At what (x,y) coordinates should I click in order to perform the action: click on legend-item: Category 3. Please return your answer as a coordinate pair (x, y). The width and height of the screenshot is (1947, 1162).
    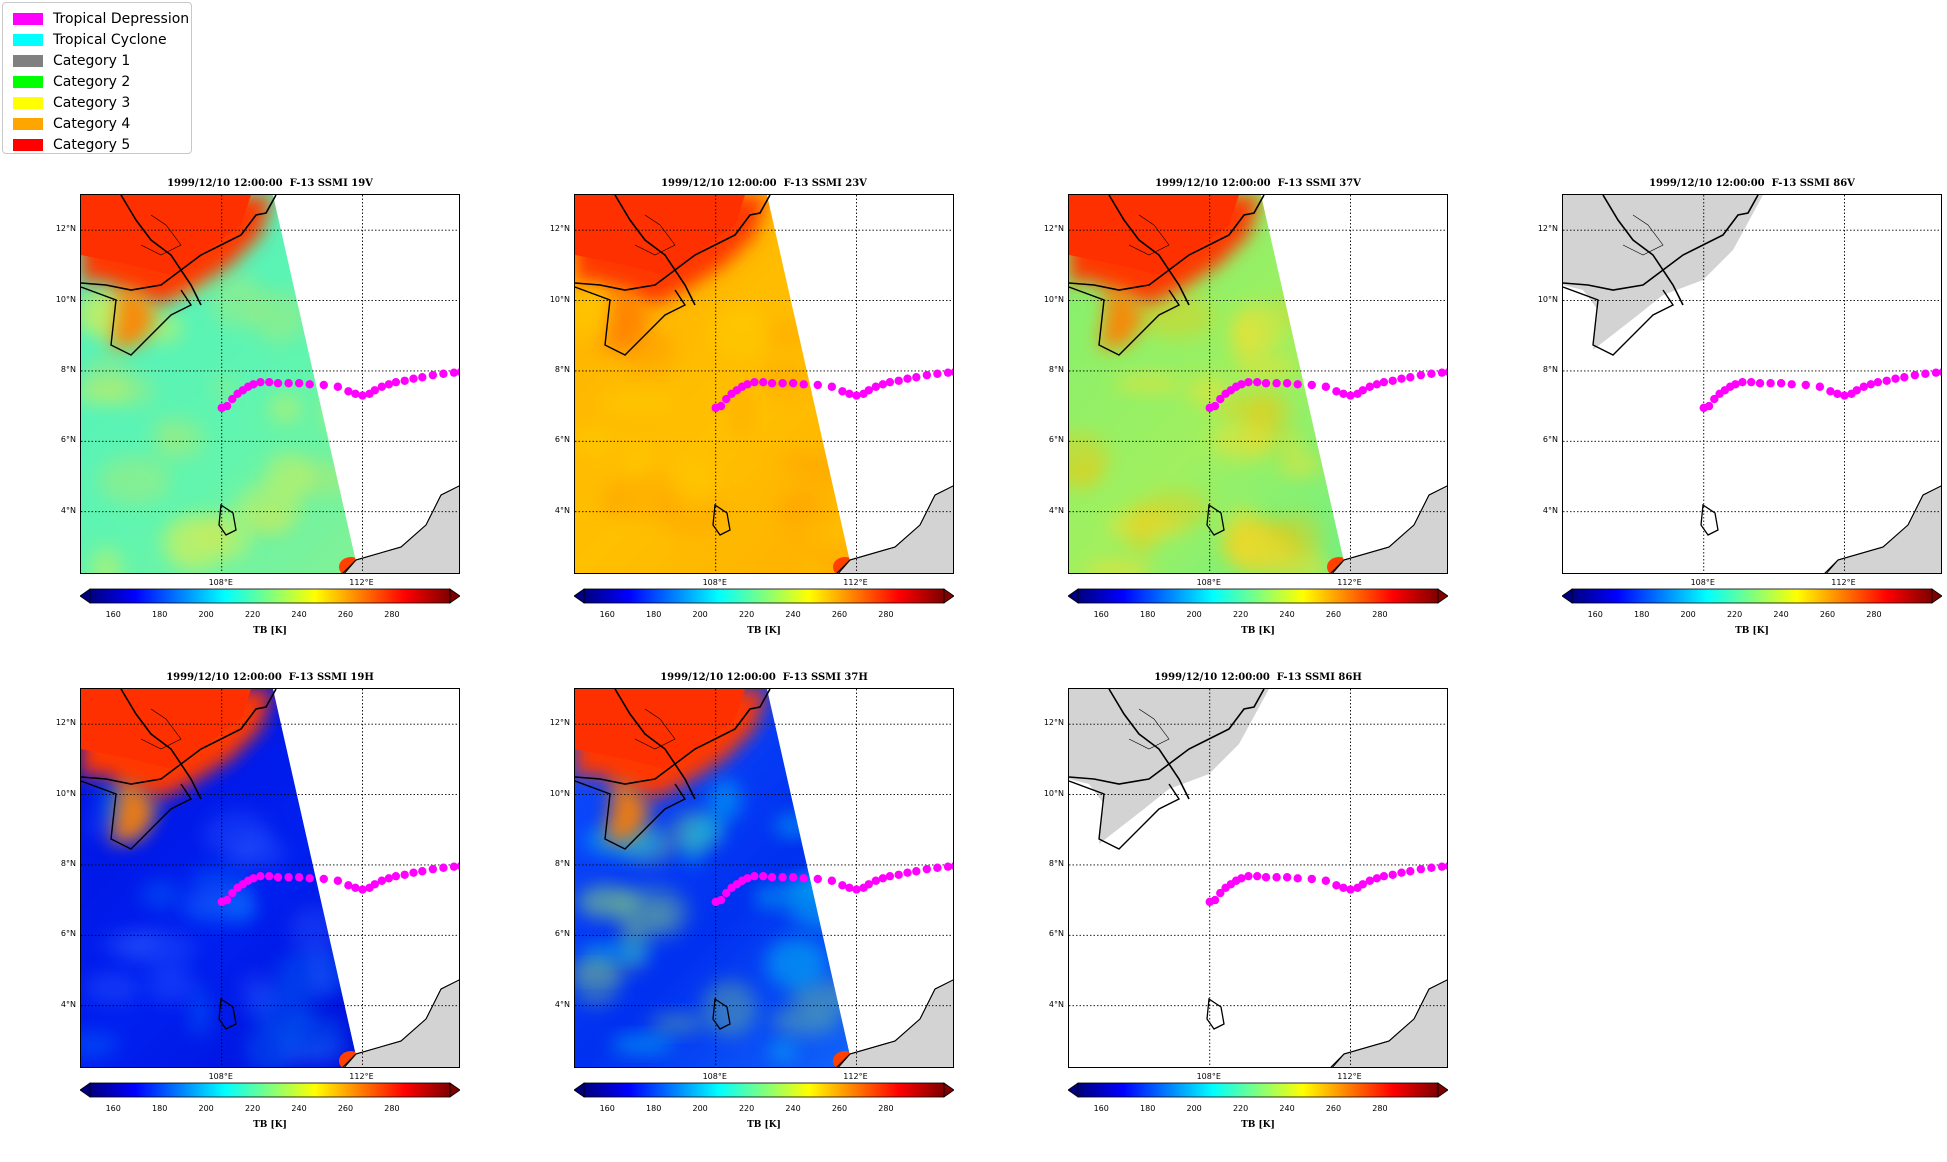
    Looking at the image, I should click on (71, 103).